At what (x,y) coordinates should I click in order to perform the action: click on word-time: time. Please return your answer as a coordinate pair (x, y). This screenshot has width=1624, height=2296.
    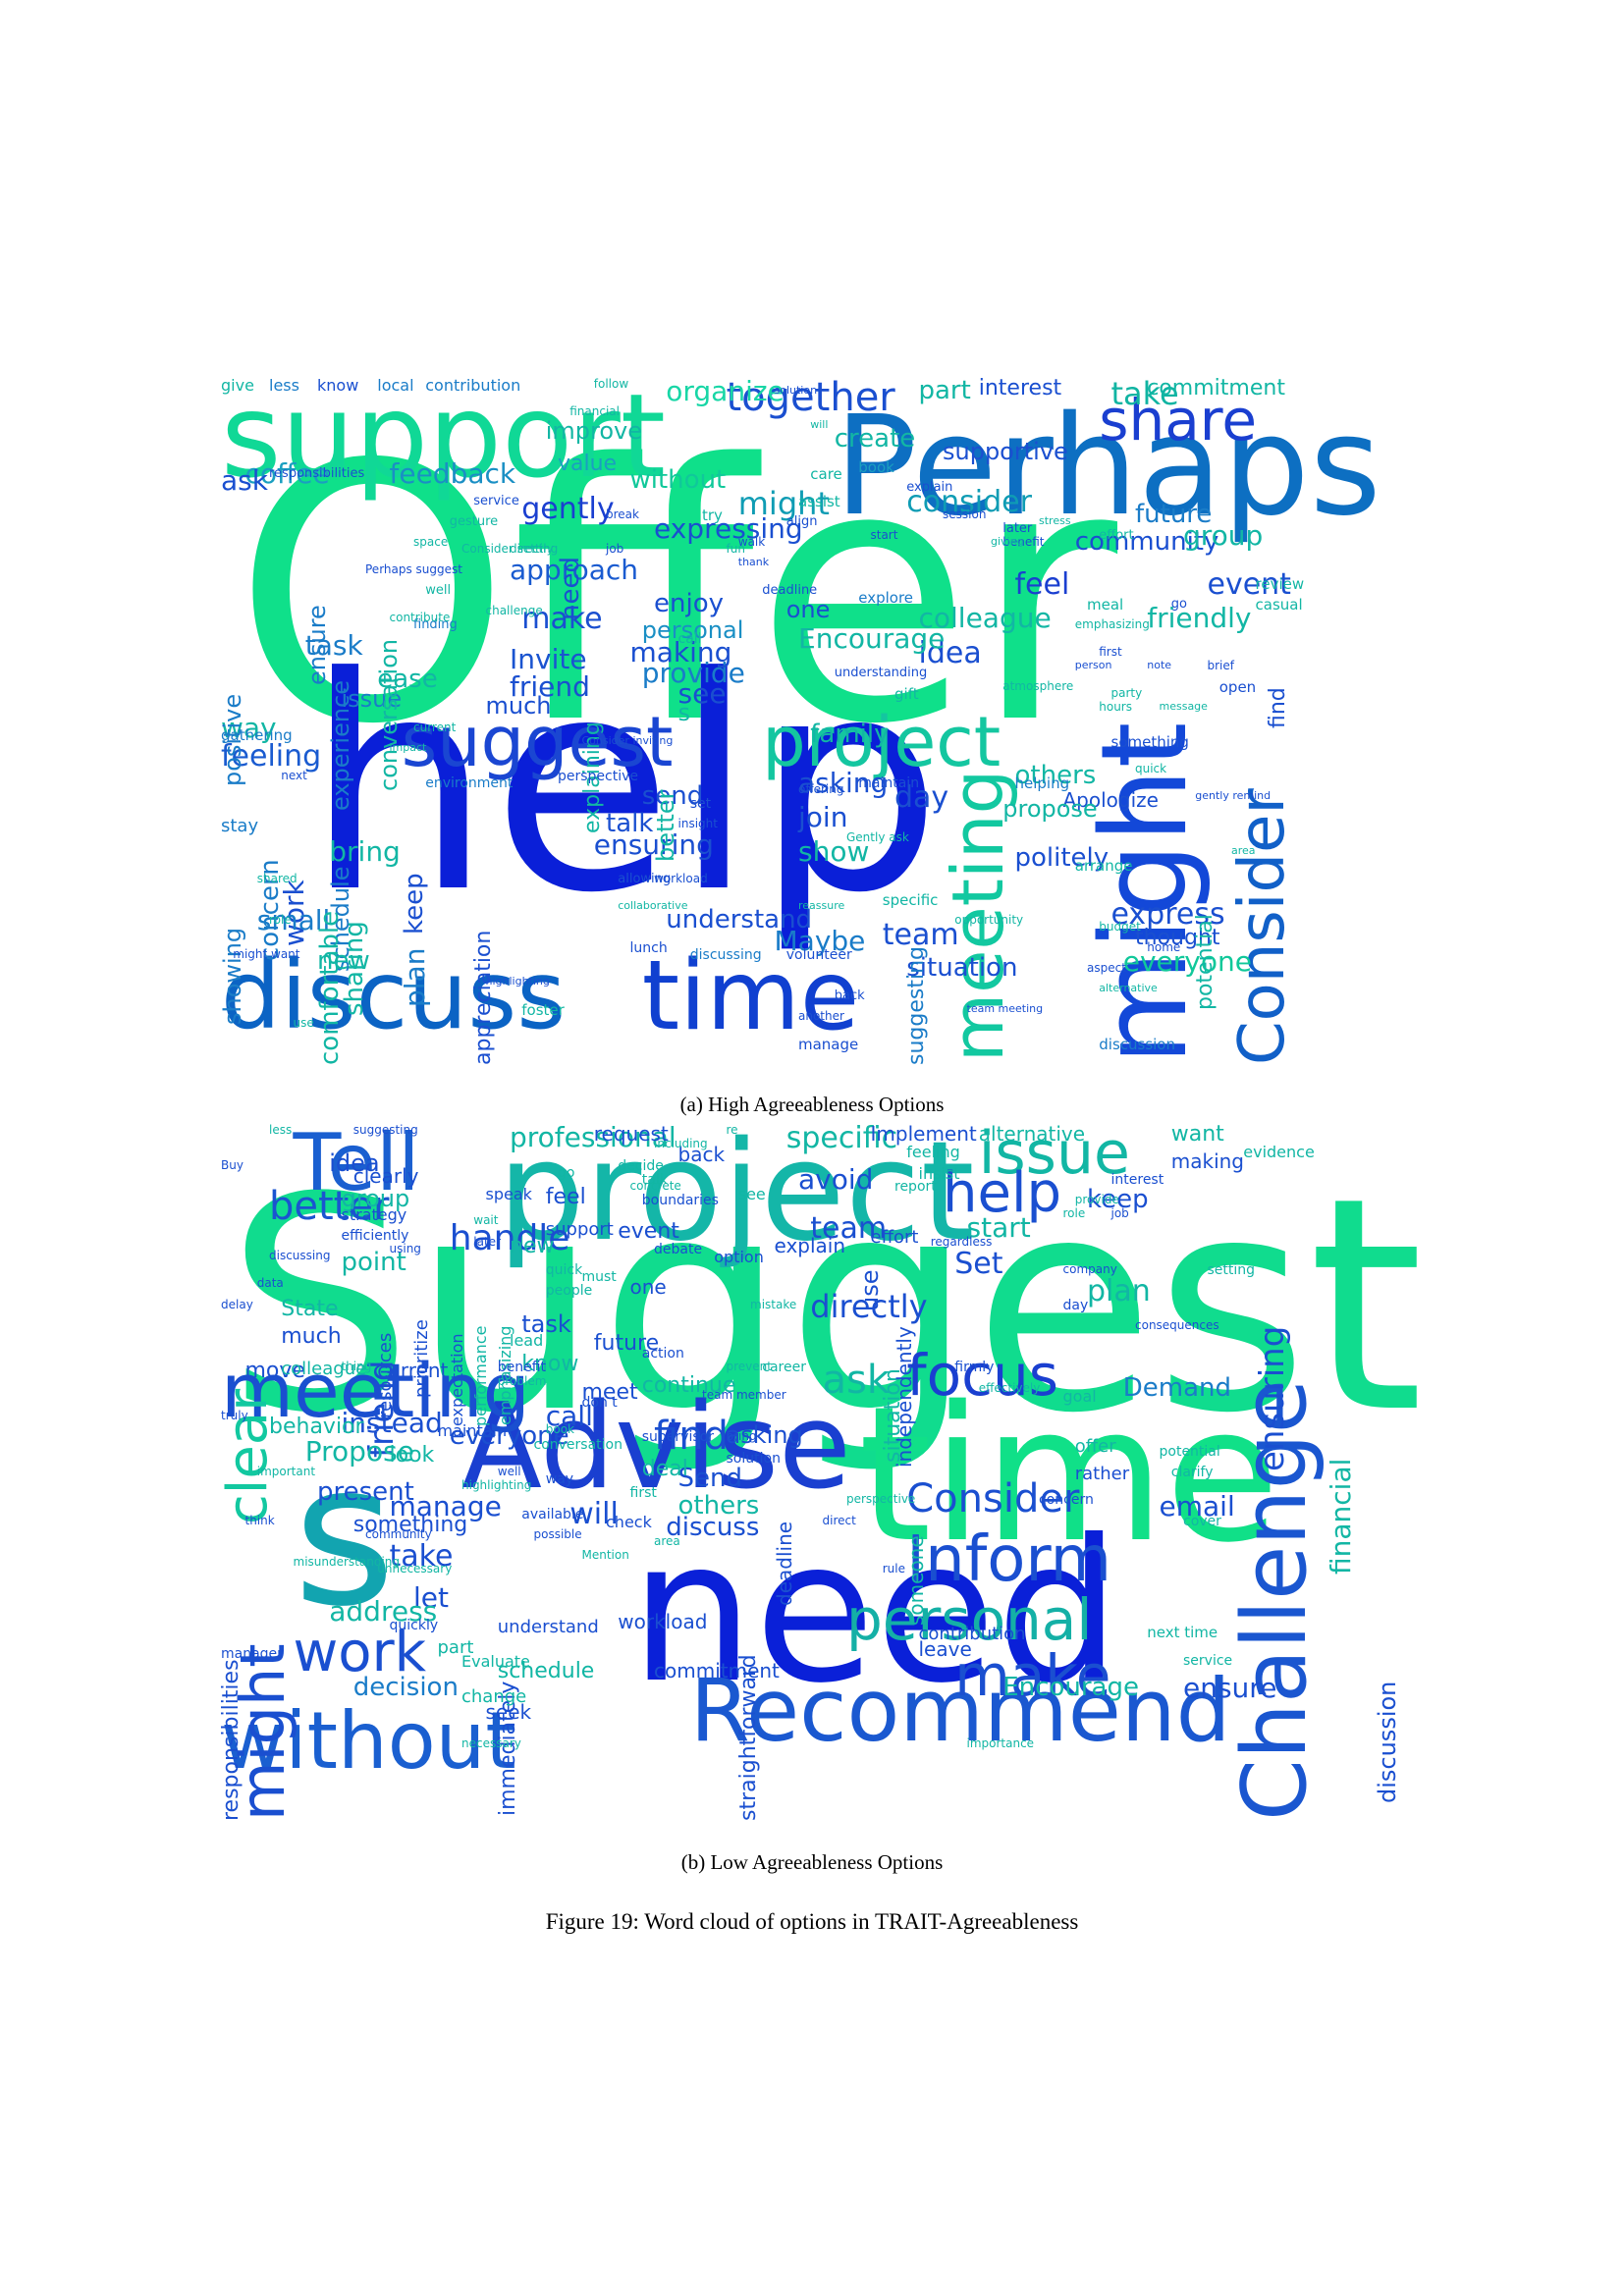
    Looking at the image, I should click on (750, 996).